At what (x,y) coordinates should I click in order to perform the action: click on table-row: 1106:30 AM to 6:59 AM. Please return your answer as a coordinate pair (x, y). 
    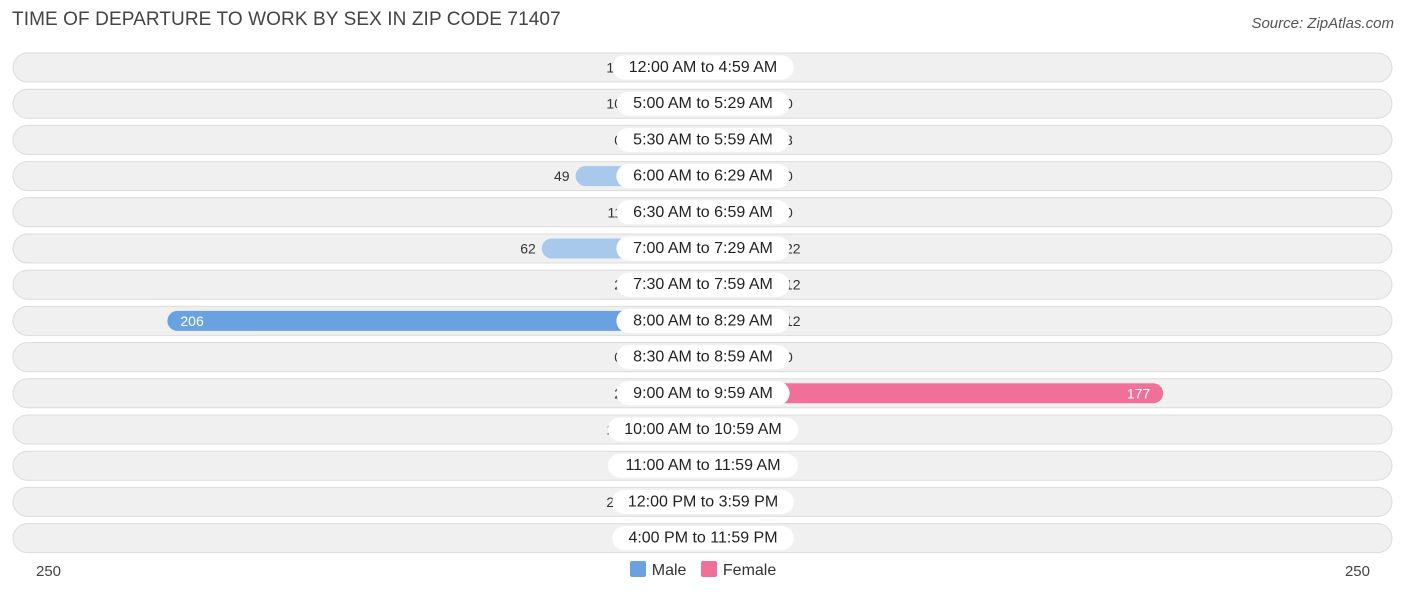
    Looking at the image, I should click on (702, 212).